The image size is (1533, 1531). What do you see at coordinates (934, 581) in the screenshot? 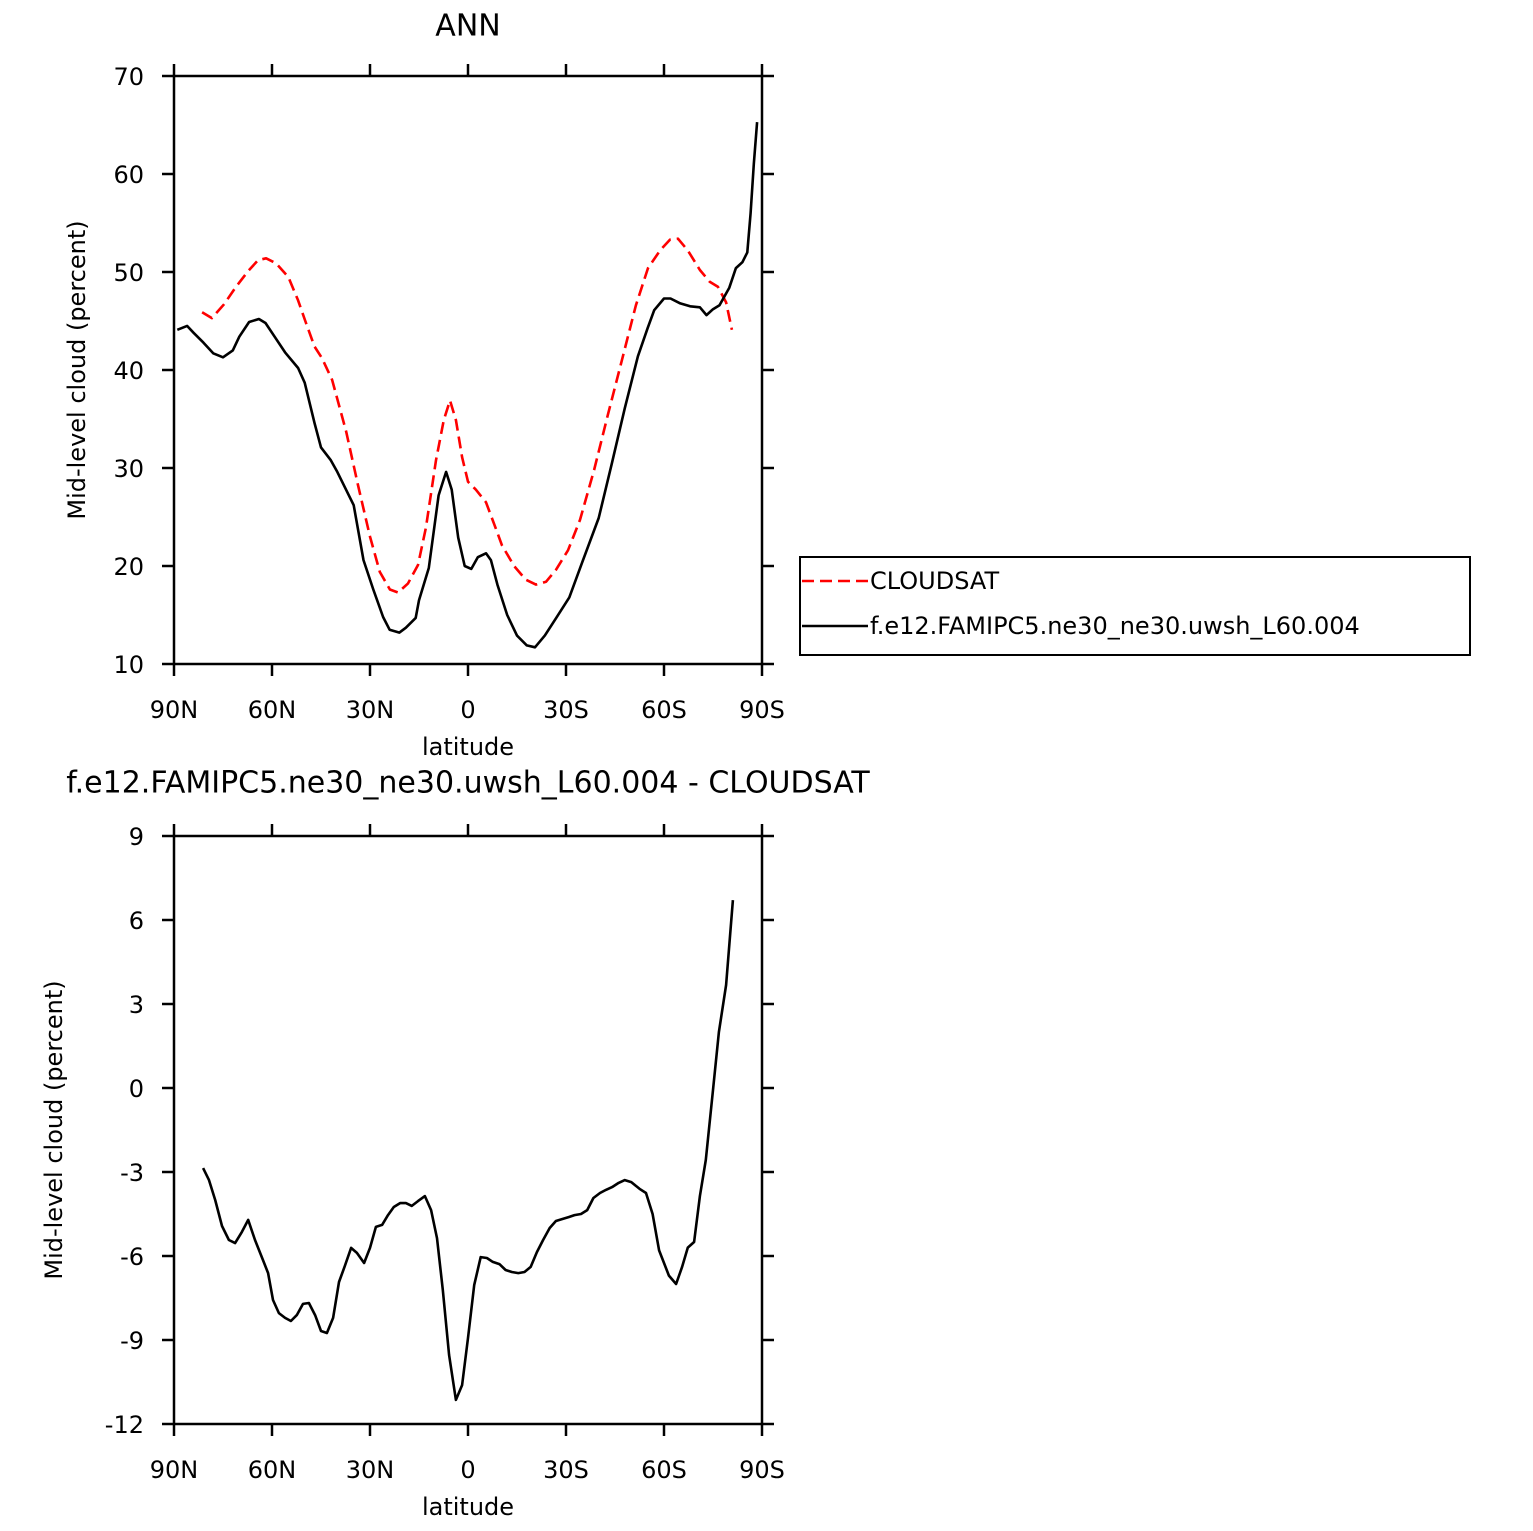
I see `legend-label: CLOUDSAT` at bounding box center [934, 581].